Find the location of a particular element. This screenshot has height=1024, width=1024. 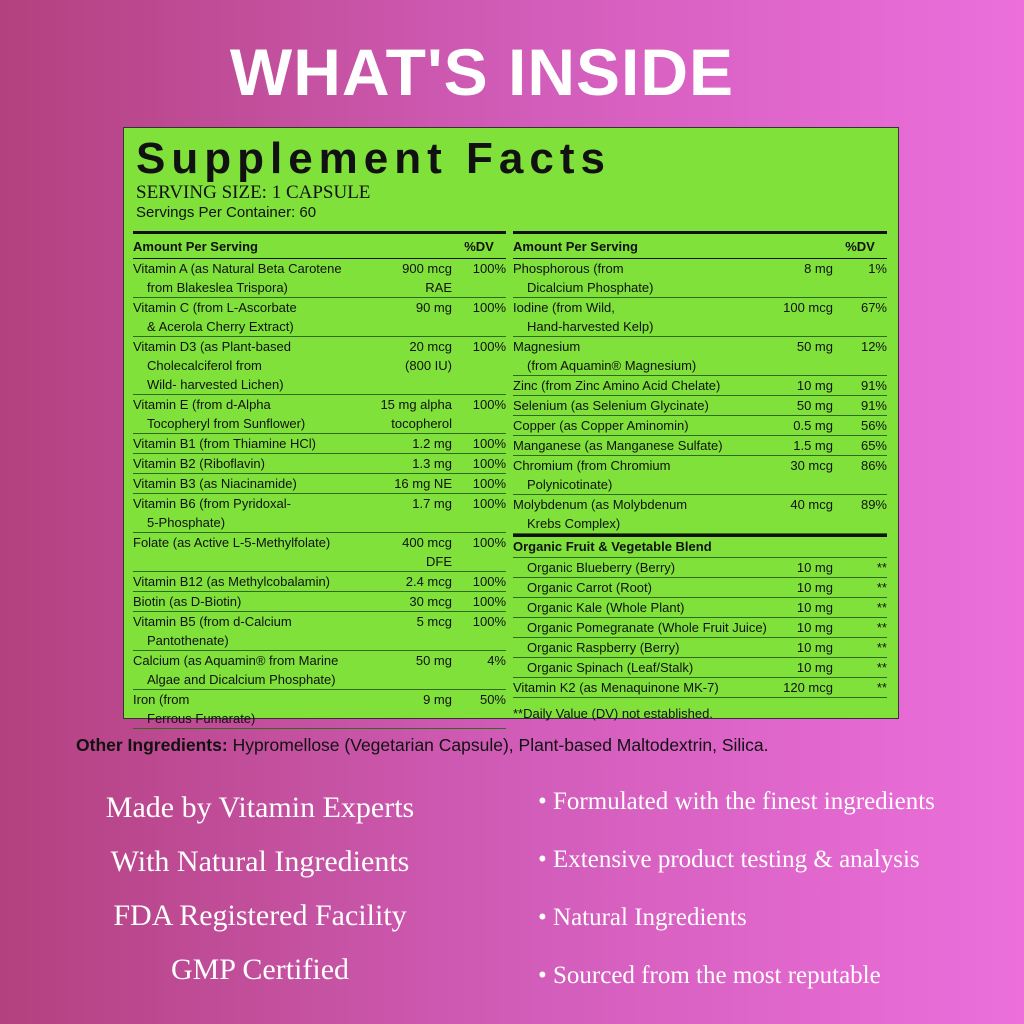

amount-line: 900 mcg is located at coordinates (427, 268).